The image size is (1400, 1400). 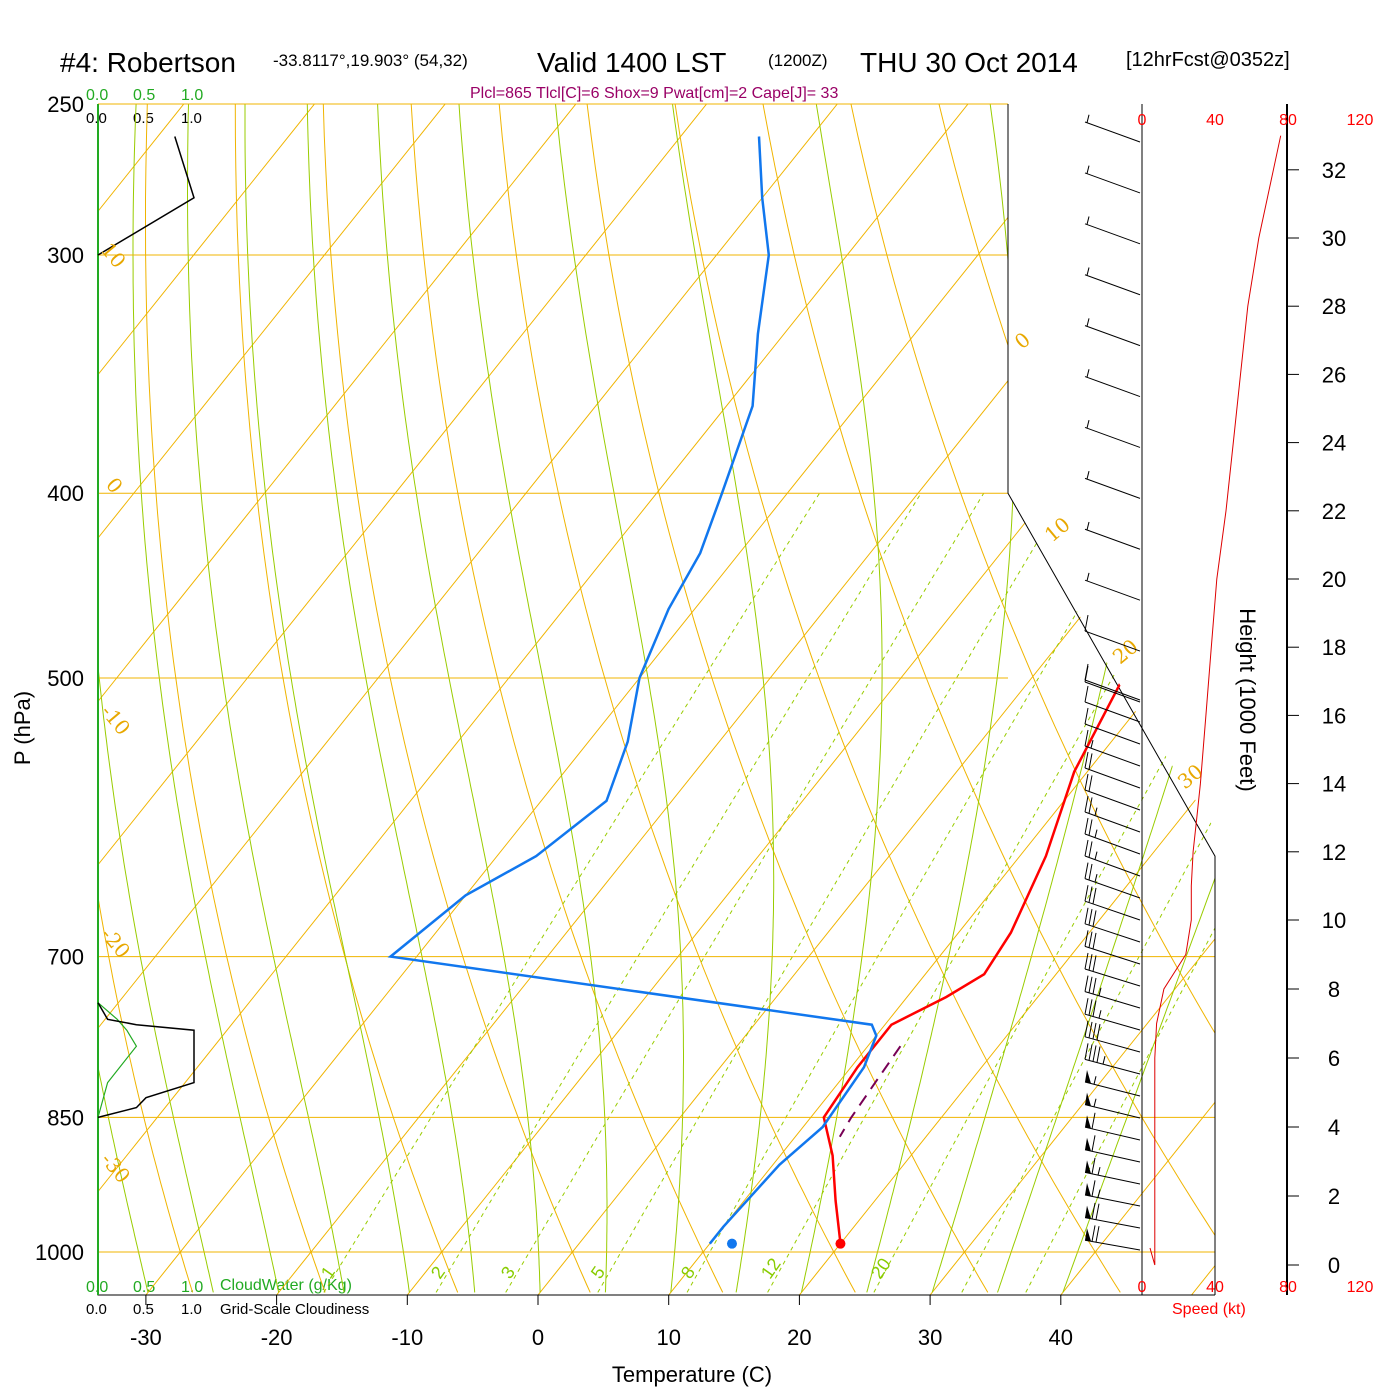 I want to click on x-tick-label: 30, so click(x=930, y=1337).